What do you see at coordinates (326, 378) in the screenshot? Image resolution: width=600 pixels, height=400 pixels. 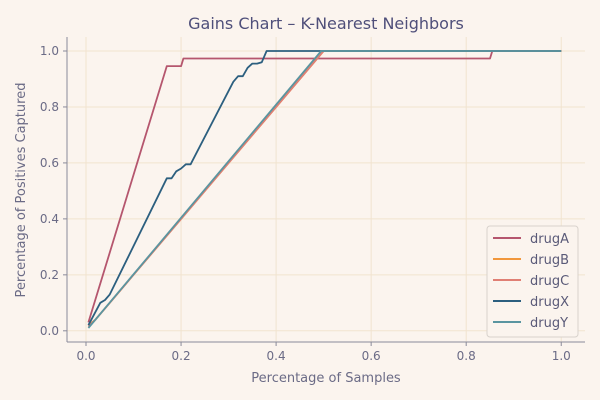 I see `x-axis-label: Percentage of Samples` at bounding box center [326, 378].